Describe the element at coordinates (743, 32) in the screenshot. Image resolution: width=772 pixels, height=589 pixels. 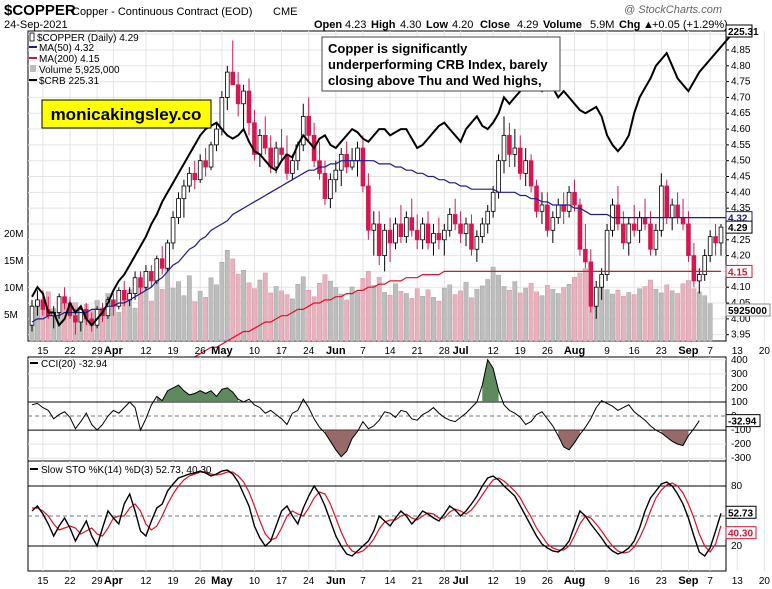
I see `crb-badge-label: 225.31` at that location.